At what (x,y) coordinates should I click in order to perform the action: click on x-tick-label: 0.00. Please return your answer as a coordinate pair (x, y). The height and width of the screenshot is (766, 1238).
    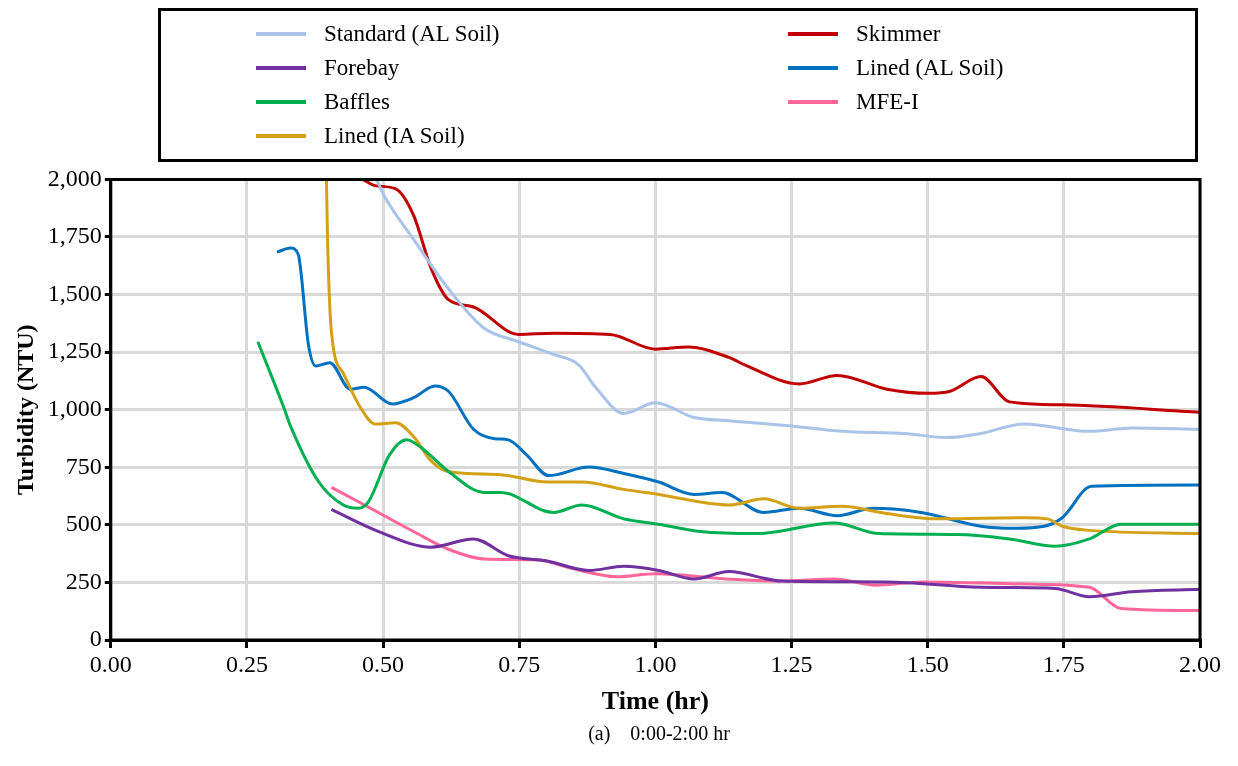
    Looking at the image, I should click on (110, 663).